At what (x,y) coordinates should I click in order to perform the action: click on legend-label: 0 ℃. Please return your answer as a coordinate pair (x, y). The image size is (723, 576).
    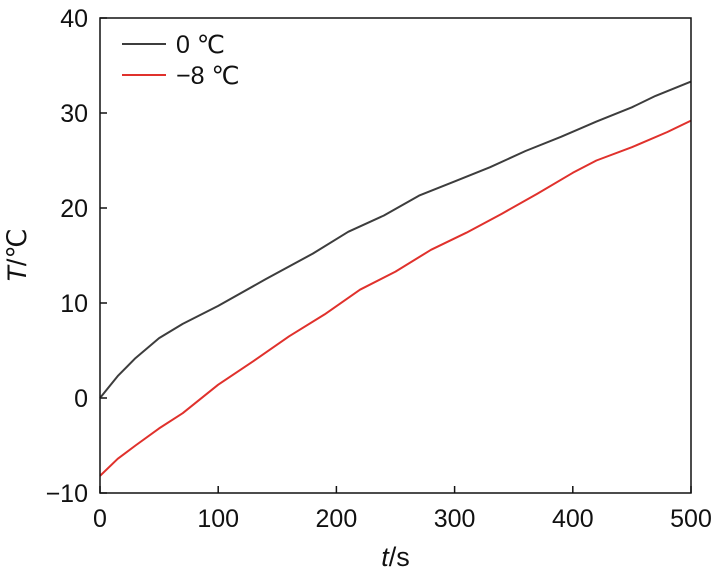
    Looking at the image, I should click on (200, 45).